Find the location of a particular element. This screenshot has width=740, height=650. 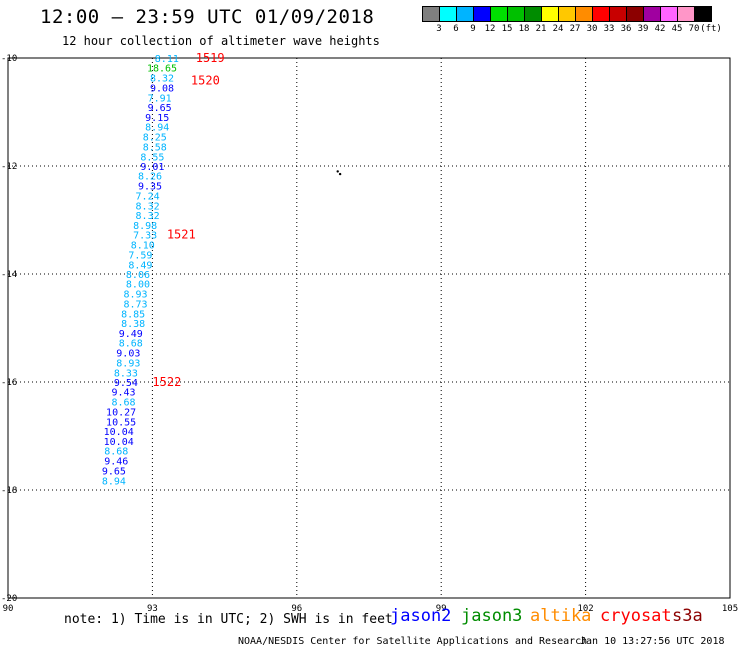

wave-height-value: 8.55 is located at coordinates (152, 157).